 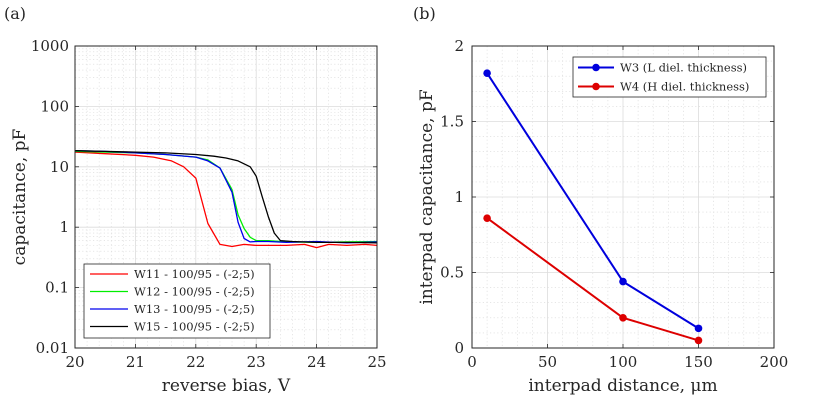 I want to click on y-tick-label: 0.01, so click(x=52, y=348).